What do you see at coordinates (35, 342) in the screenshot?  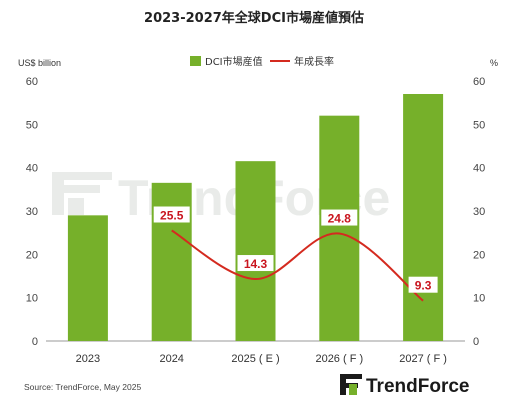 I see `y-left-tick-label: 0` at bounding box center [35, 342].